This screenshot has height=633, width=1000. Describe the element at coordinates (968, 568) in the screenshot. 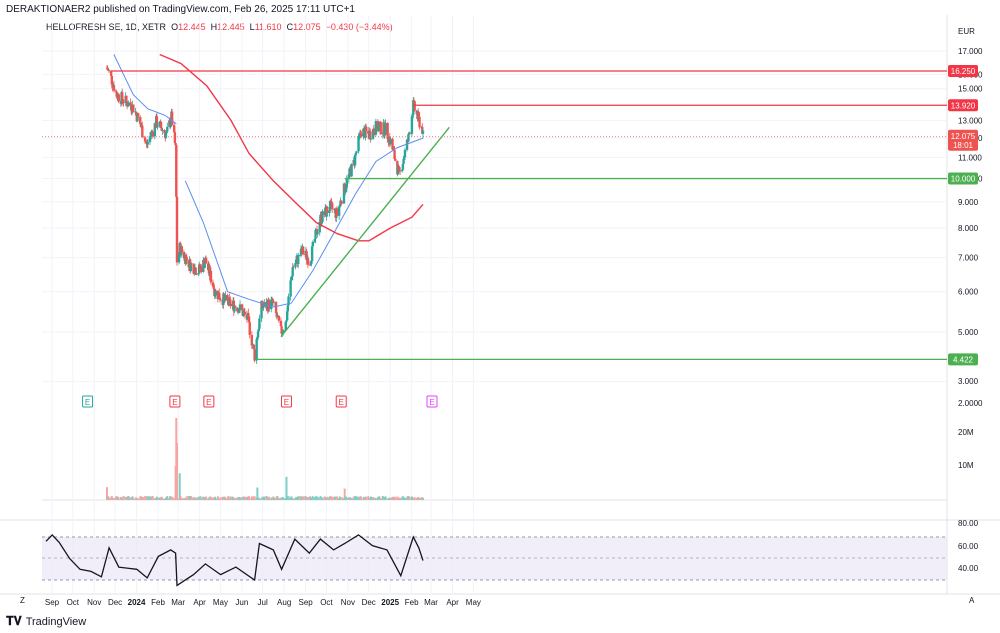

I see `rsi-tick-label: 40.00` at that location.